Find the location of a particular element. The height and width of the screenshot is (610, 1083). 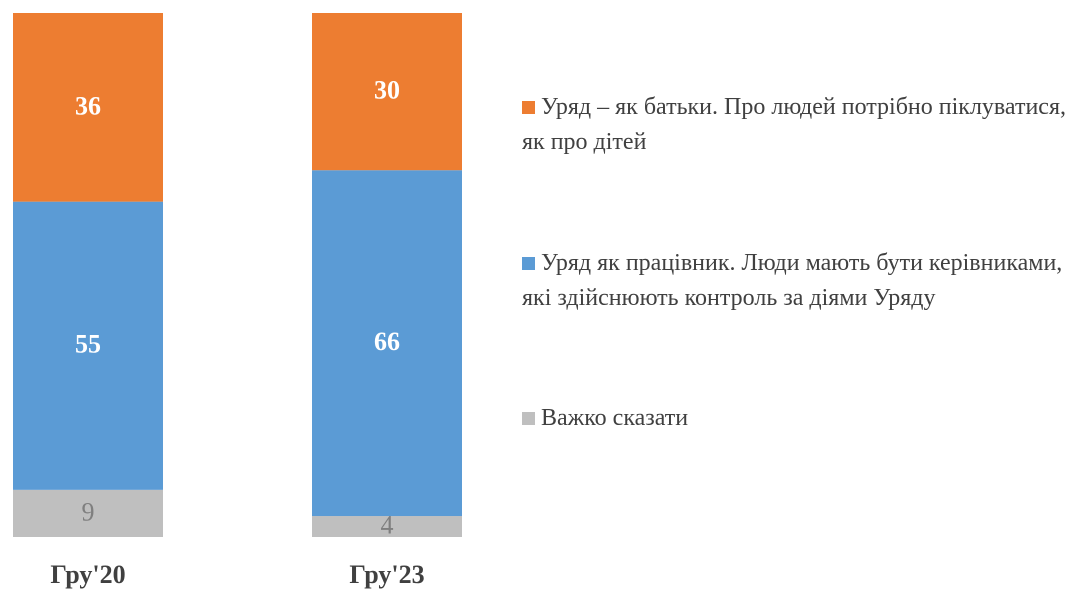

value-label: 55 is located at coordinates (88, 344).